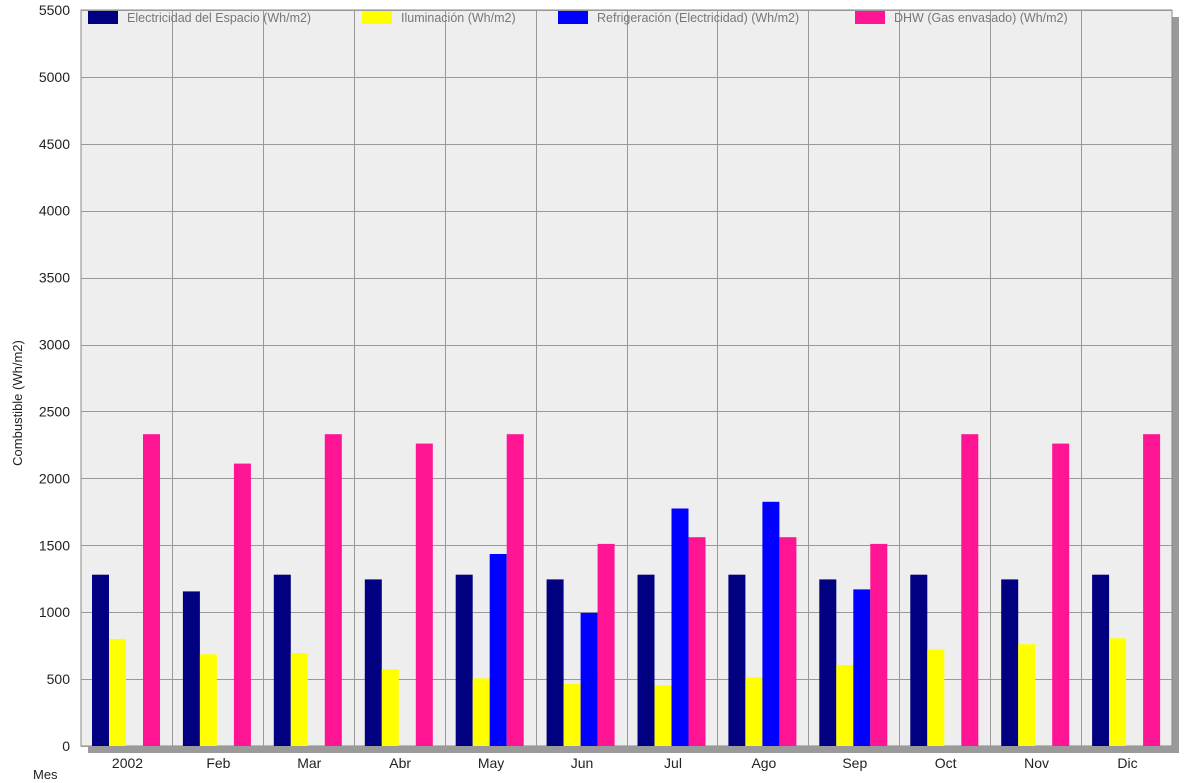 The height and width of the screenshot is (783, 1191). I want to click on x-tick-label: 2002, so click(127, 763).